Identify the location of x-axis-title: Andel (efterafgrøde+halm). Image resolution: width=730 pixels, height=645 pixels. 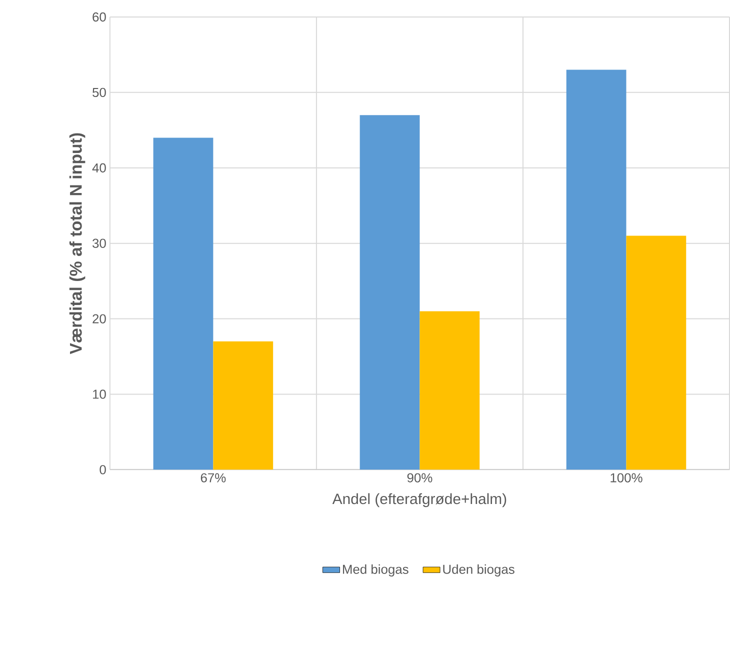
(419, 500).